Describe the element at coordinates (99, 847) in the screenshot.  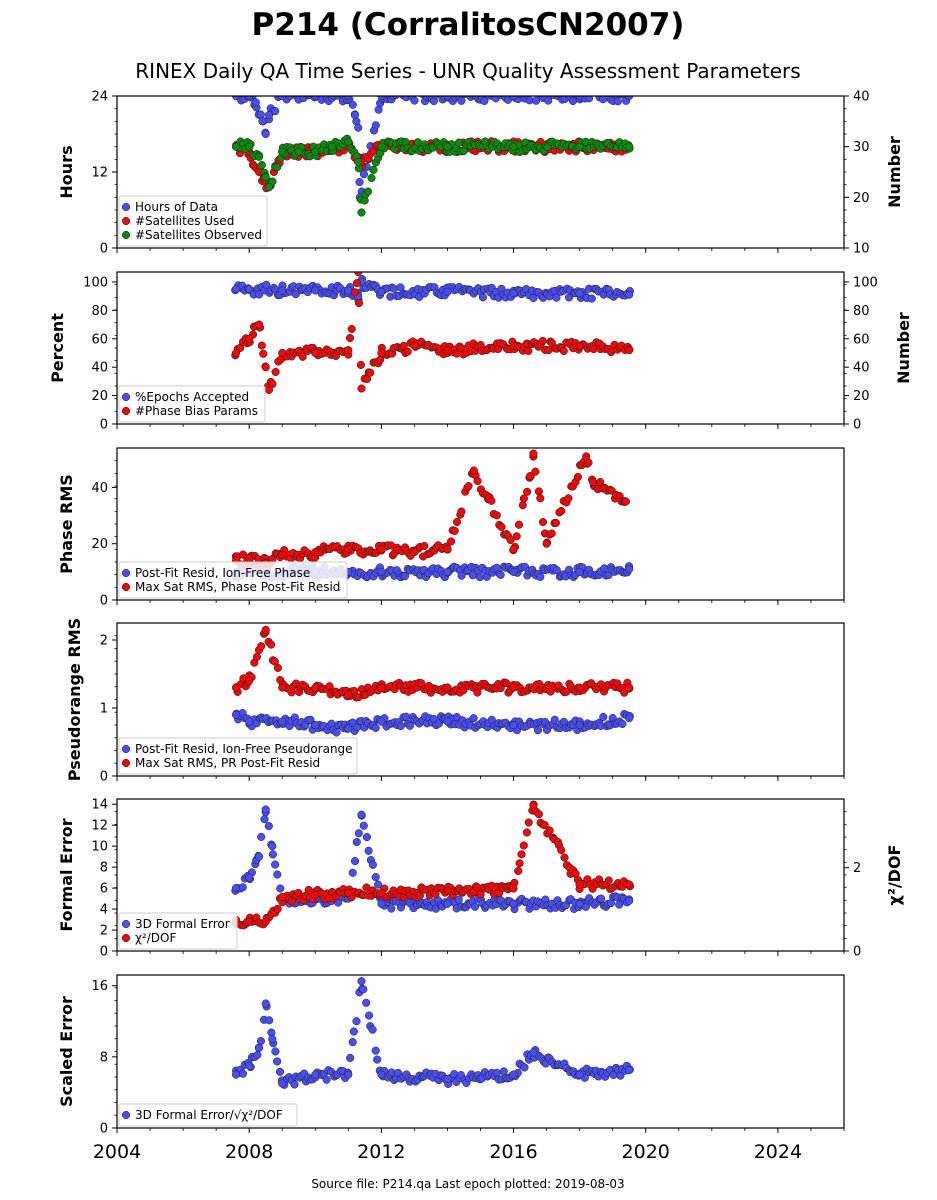
I see `y-tick-label: 10` at that location.